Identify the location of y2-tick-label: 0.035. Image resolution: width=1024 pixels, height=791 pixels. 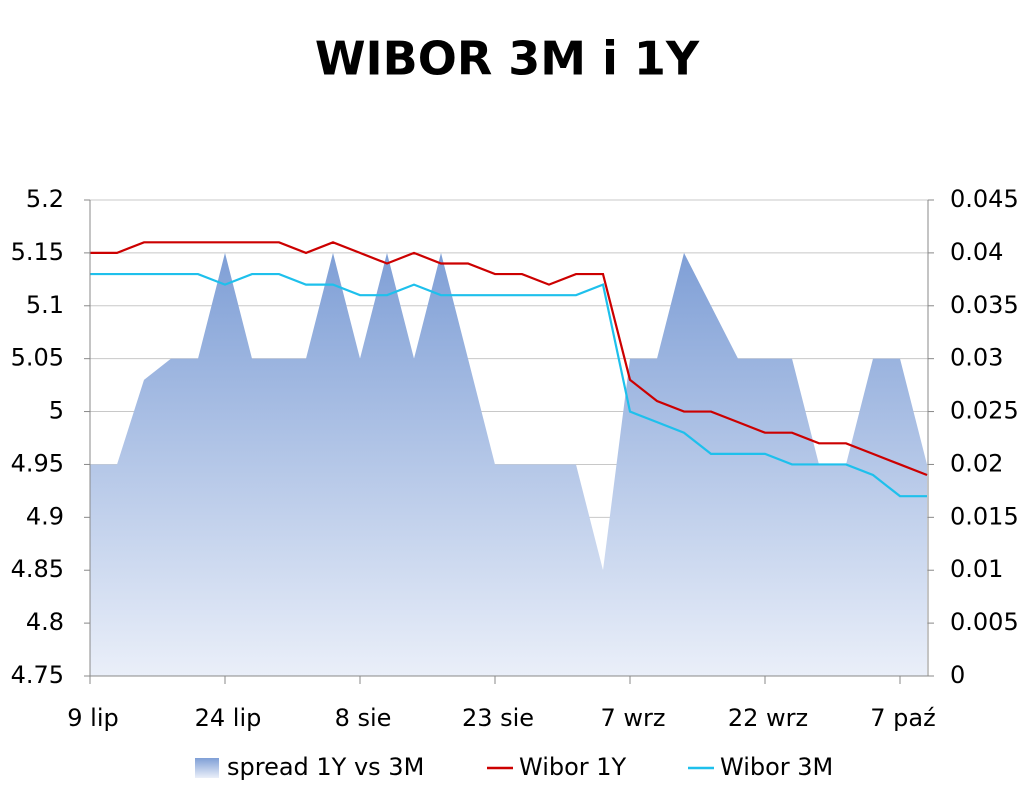
(984, 305).